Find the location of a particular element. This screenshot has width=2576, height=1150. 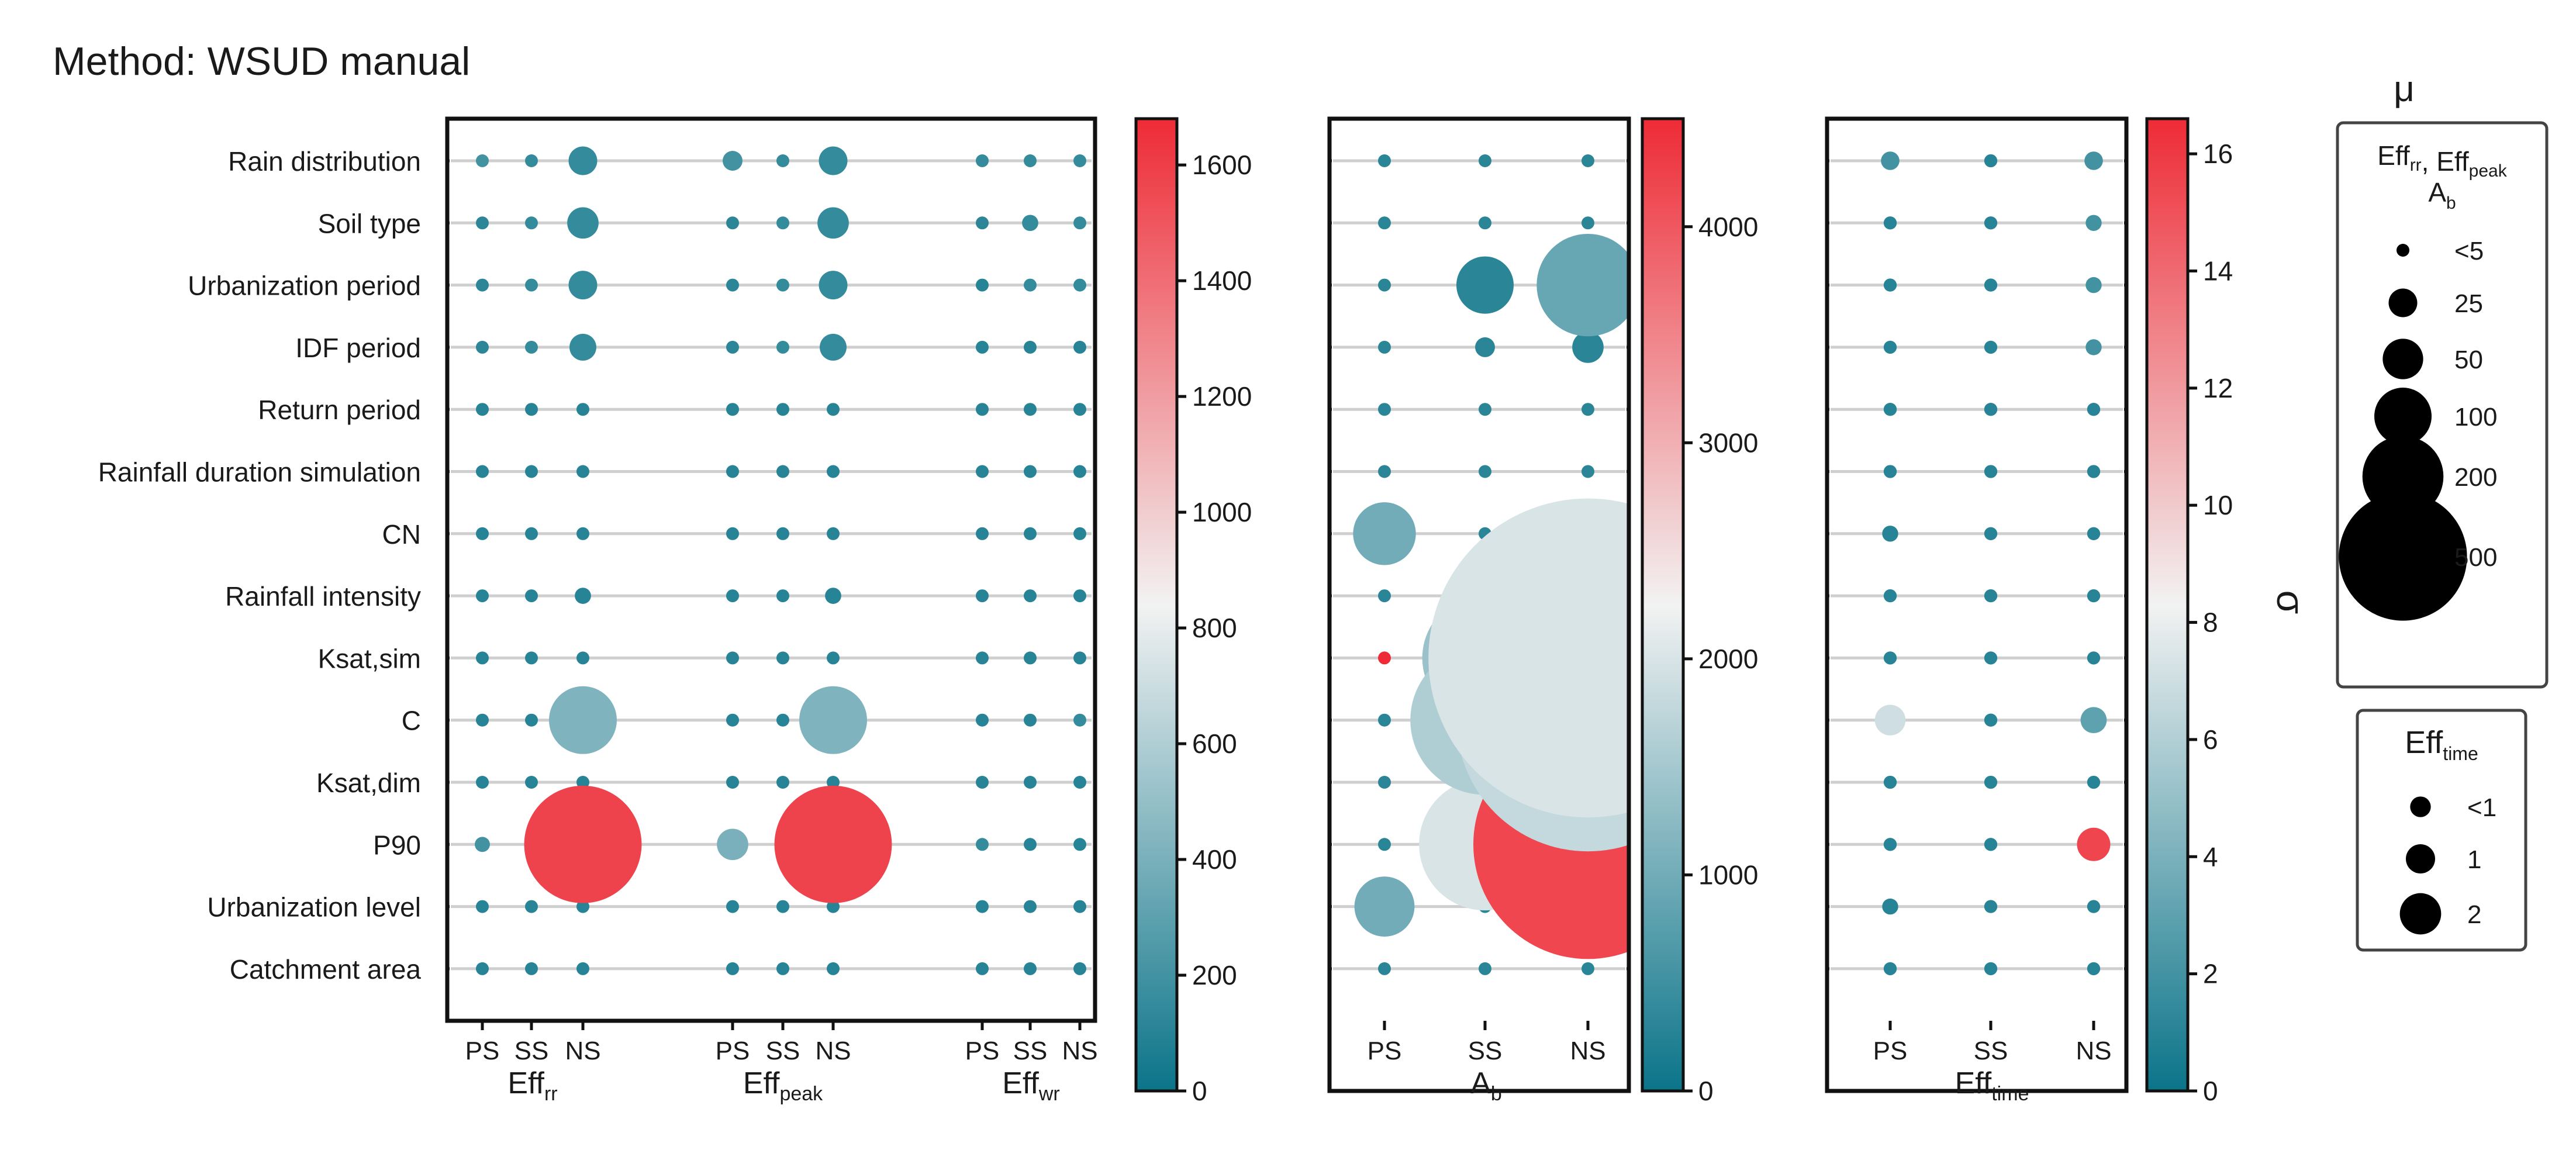

colorbar-1-ramp is located at coordinates (1156, 605).